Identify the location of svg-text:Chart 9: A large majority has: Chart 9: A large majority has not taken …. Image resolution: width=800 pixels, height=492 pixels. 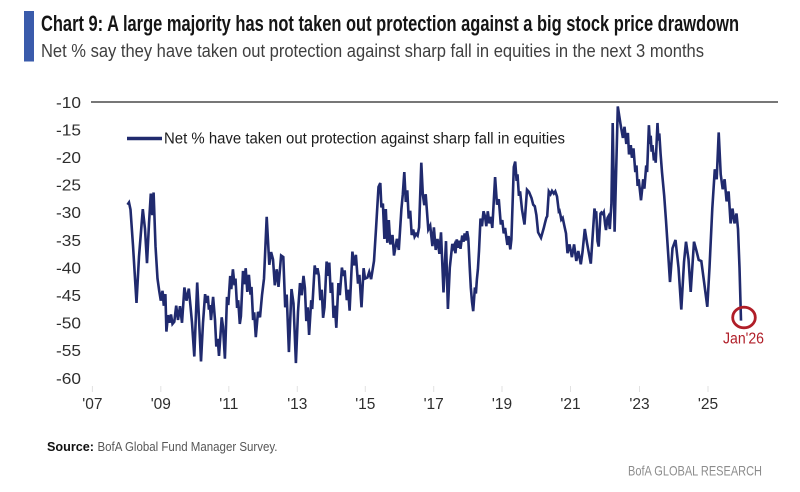
(390, 23).